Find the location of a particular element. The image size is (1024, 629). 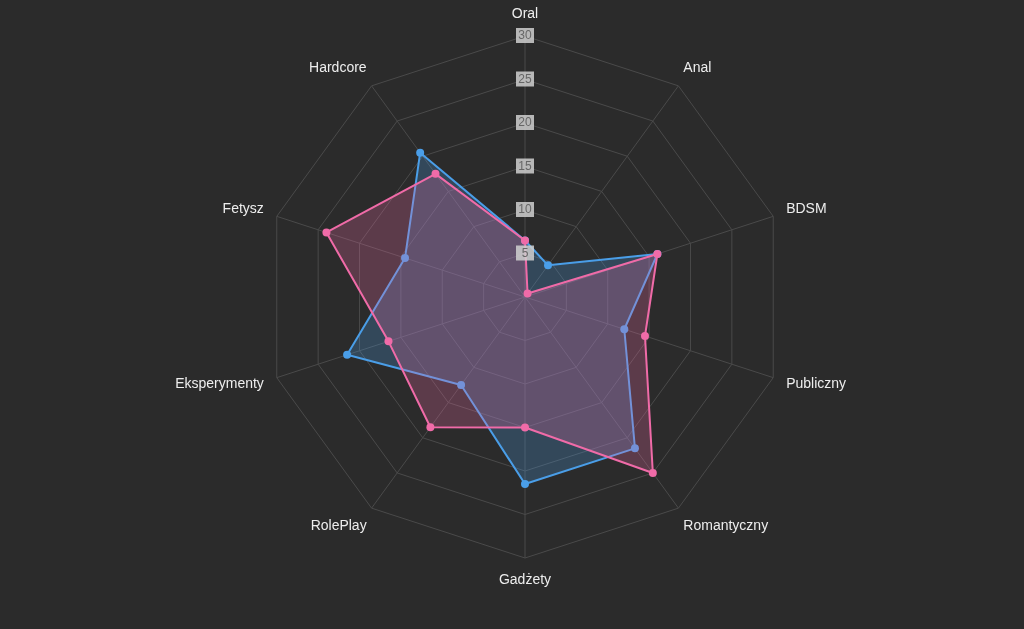

spoke-label: Publiczny is located at coordinates (816, 383).